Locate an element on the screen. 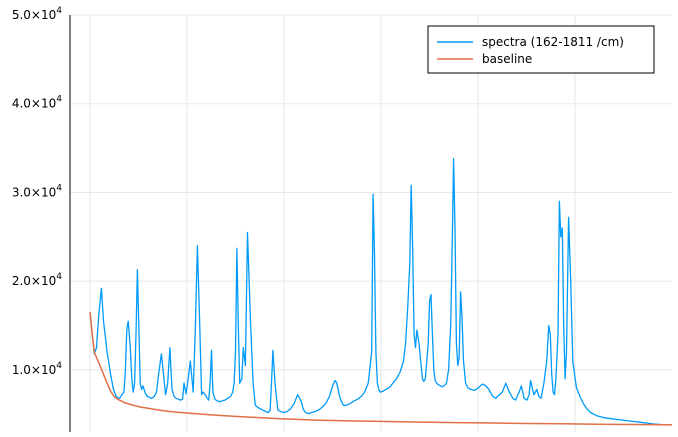  y-tick-label-0: 1.0×104 is located at coordinates (37, 369).